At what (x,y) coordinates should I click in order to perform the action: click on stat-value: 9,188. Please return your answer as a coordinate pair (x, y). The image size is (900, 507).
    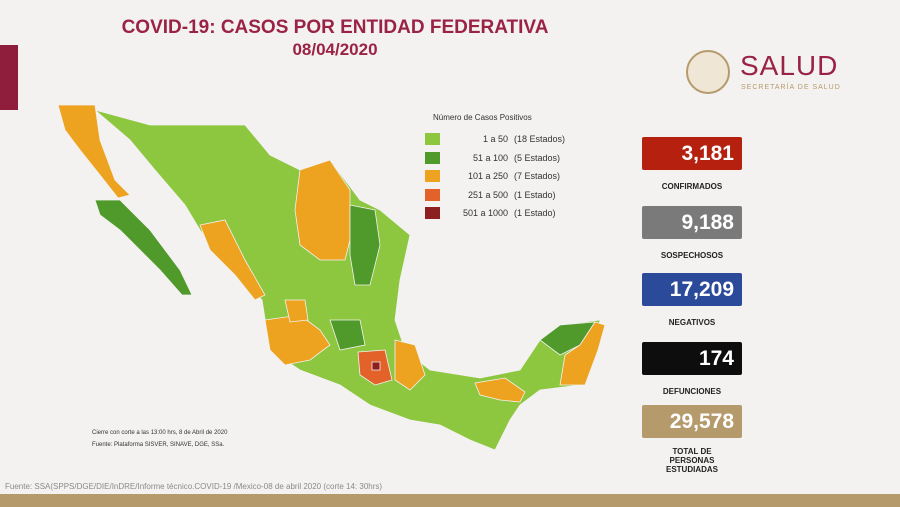
    Looking at the image, I should click on (692, 222).